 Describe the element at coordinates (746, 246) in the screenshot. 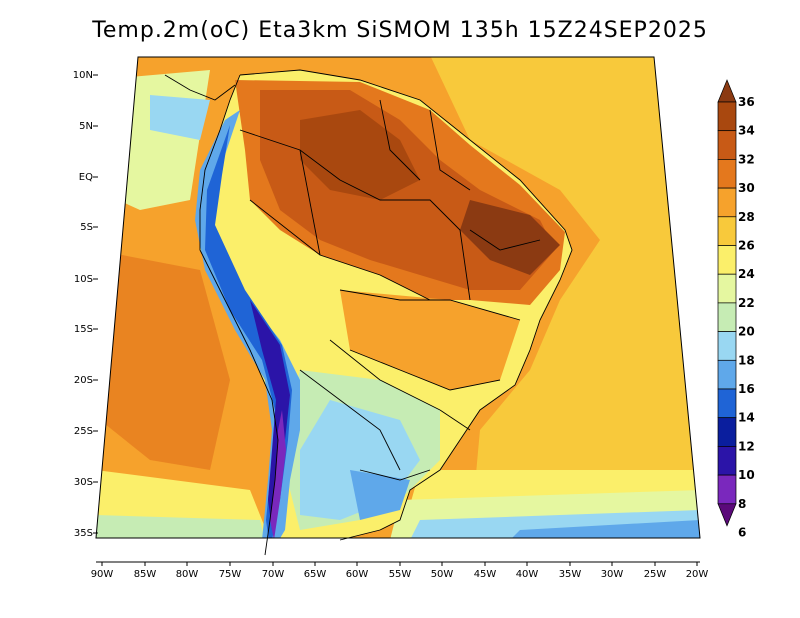

I see `colorbar-label: 26` at that location.